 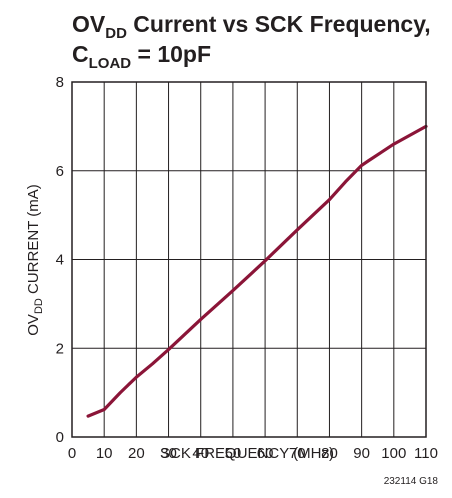 What do you see at coordinates (60, 348) in the screenshot?
I see `y-tick-label: 2` at bounding box center [60, 348].